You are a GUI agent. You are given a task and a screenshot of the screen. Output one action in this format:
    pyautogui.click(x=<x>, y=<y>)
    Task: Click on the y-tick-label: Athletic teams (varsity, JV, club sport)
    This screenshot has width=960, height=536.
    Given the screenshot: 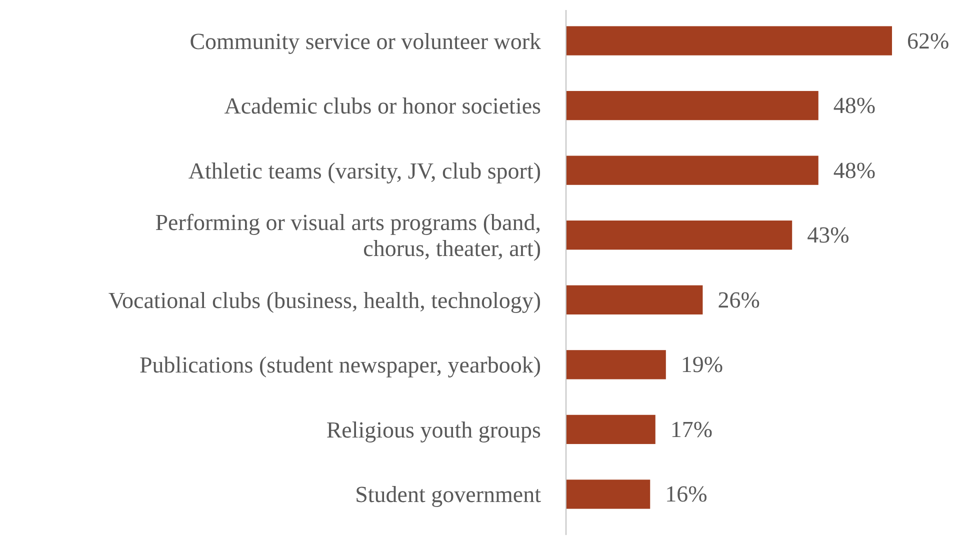 What is the action you would take?
    pyautogui.click(x=364, y=170)
    